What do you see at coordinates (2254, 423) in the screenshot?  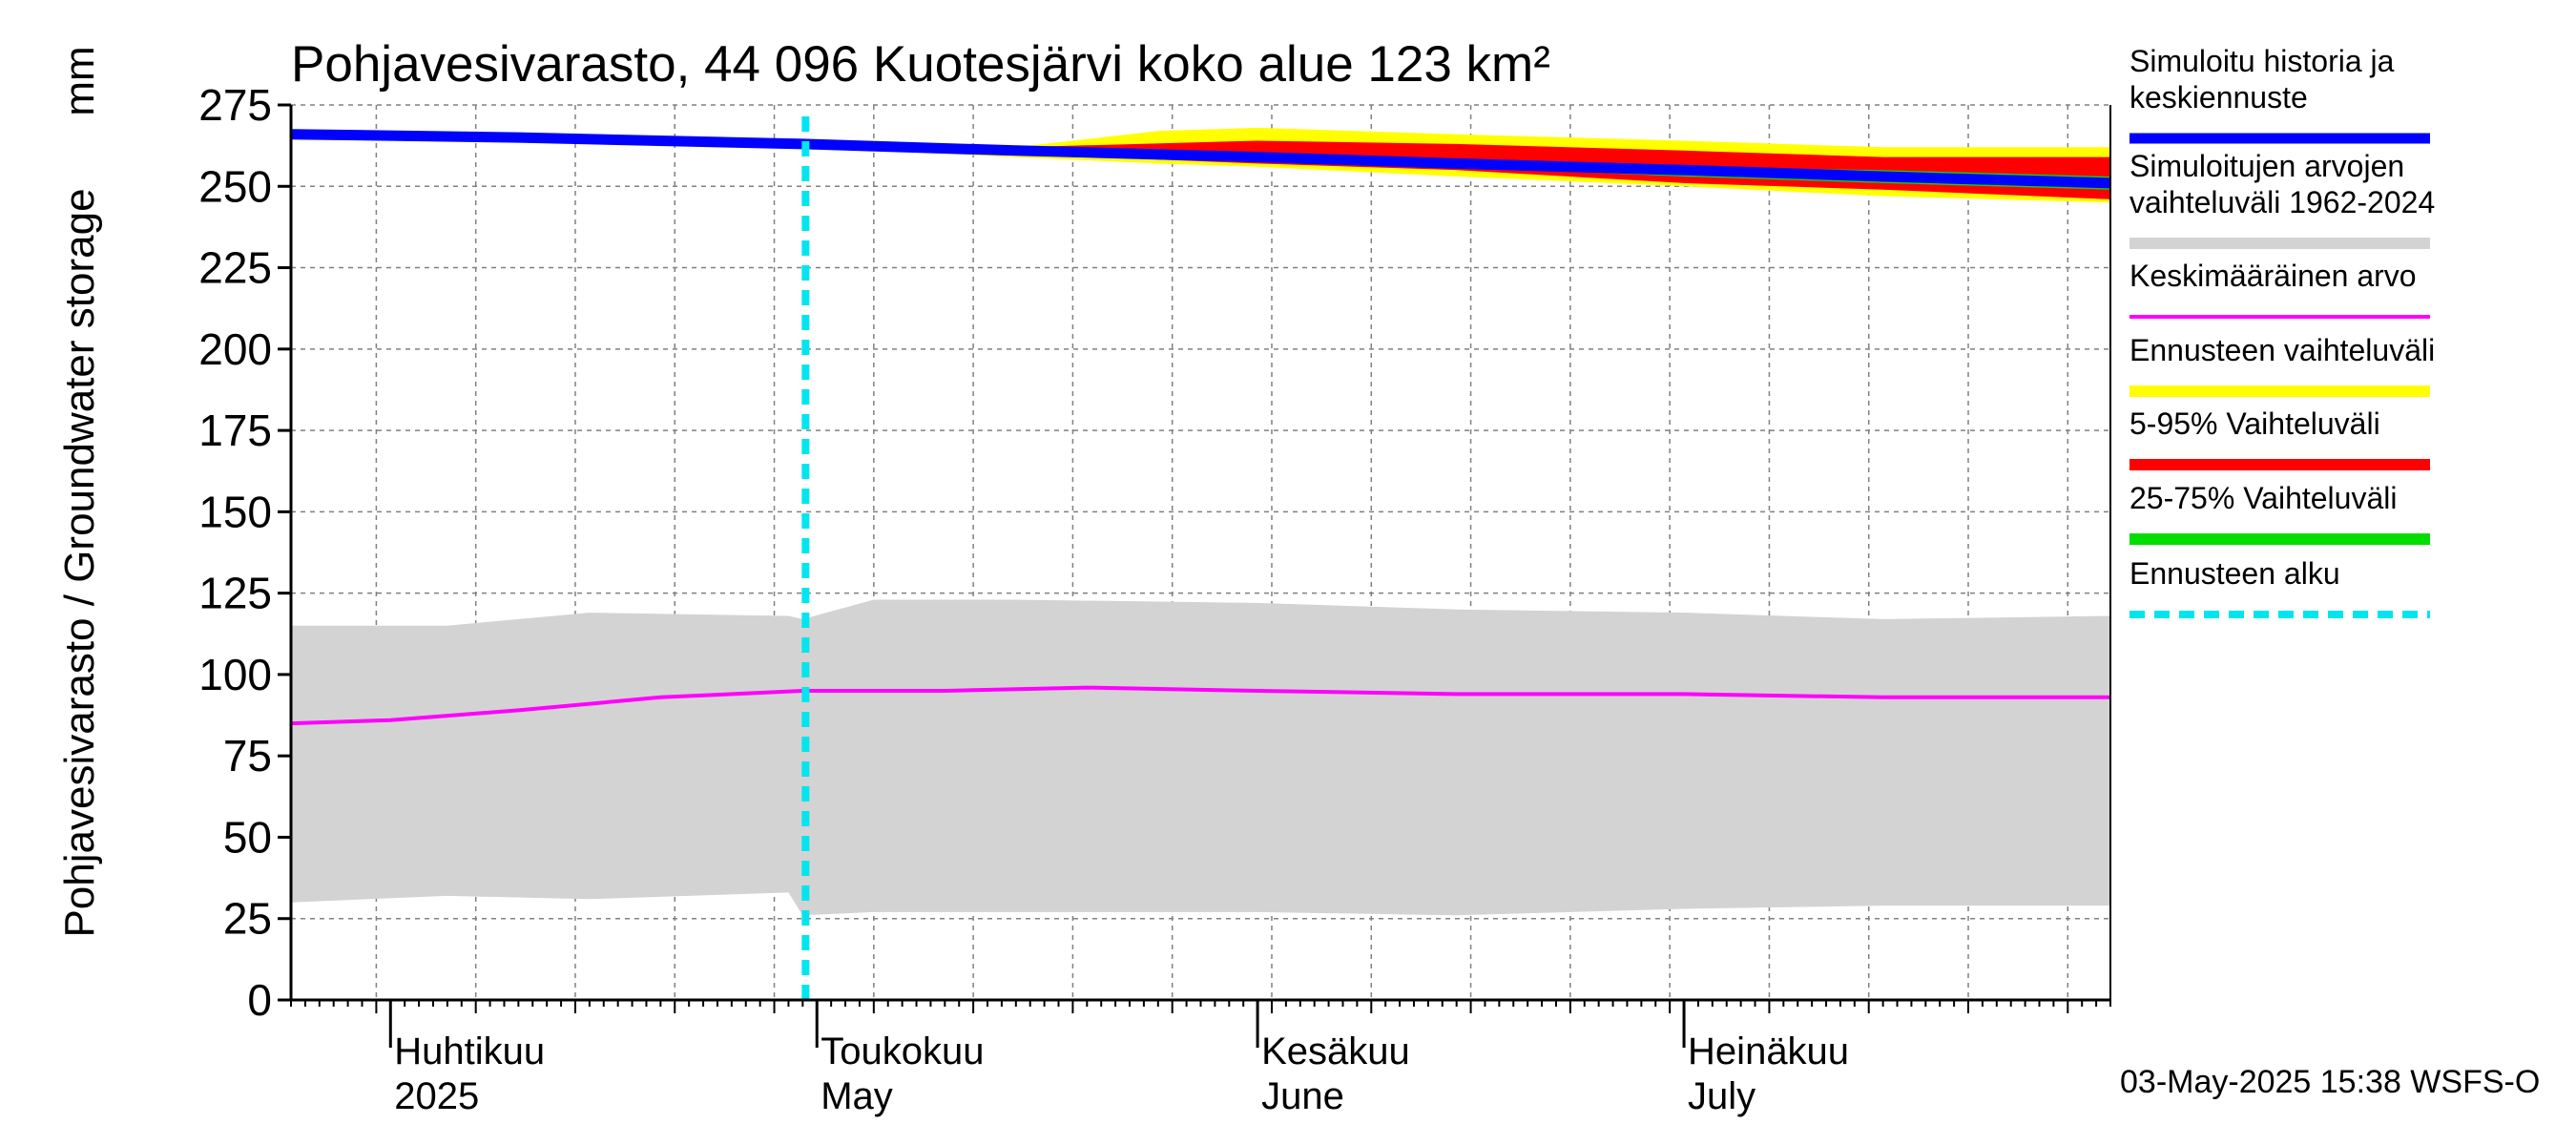 I see `legend-label: 5-95% Vaihteluväli` at bounding box center [2254, 423].